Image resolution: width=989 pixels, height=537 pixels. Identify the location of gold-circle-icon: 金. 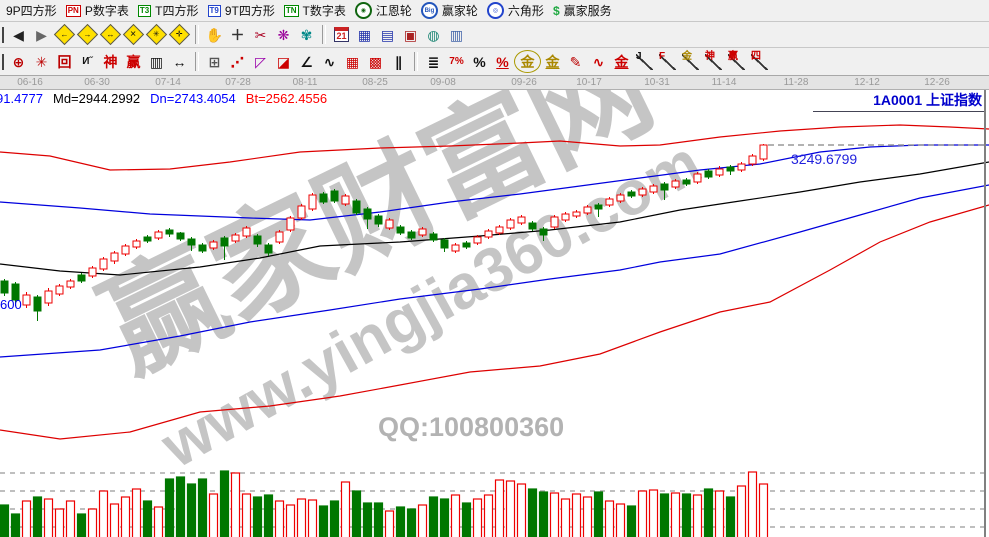
(527, 61).